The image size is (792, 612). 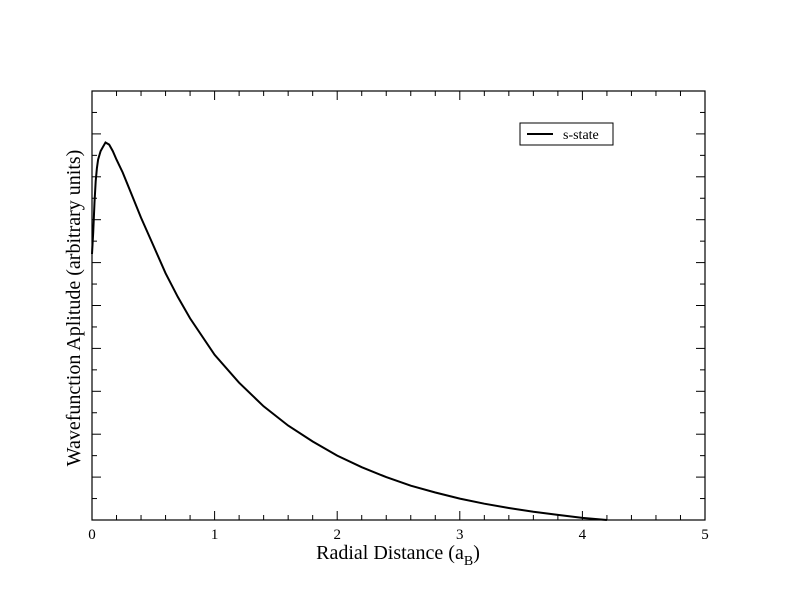 I want to click on tick-labels: 0 1 2 3 4 5, so click(x=398, y=535).